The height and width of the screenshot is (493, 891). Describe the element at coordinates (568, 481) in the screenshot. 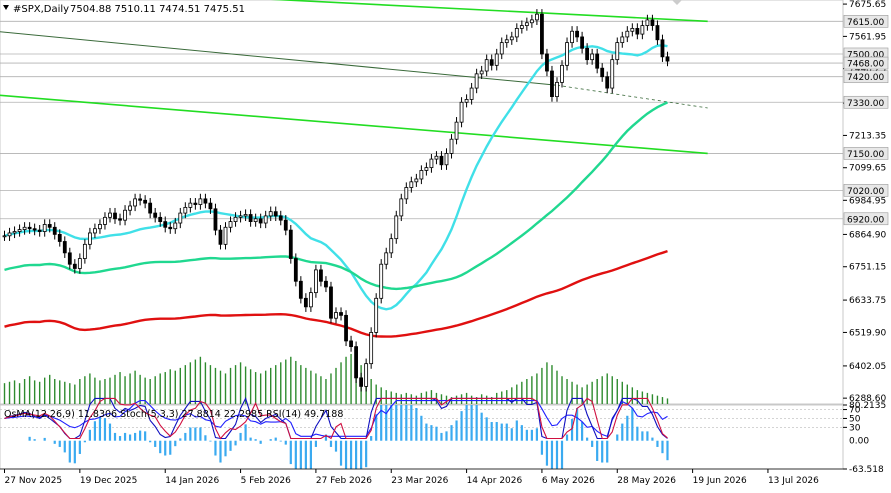

I see `time-tick-label: 6 May 2026` at that location.